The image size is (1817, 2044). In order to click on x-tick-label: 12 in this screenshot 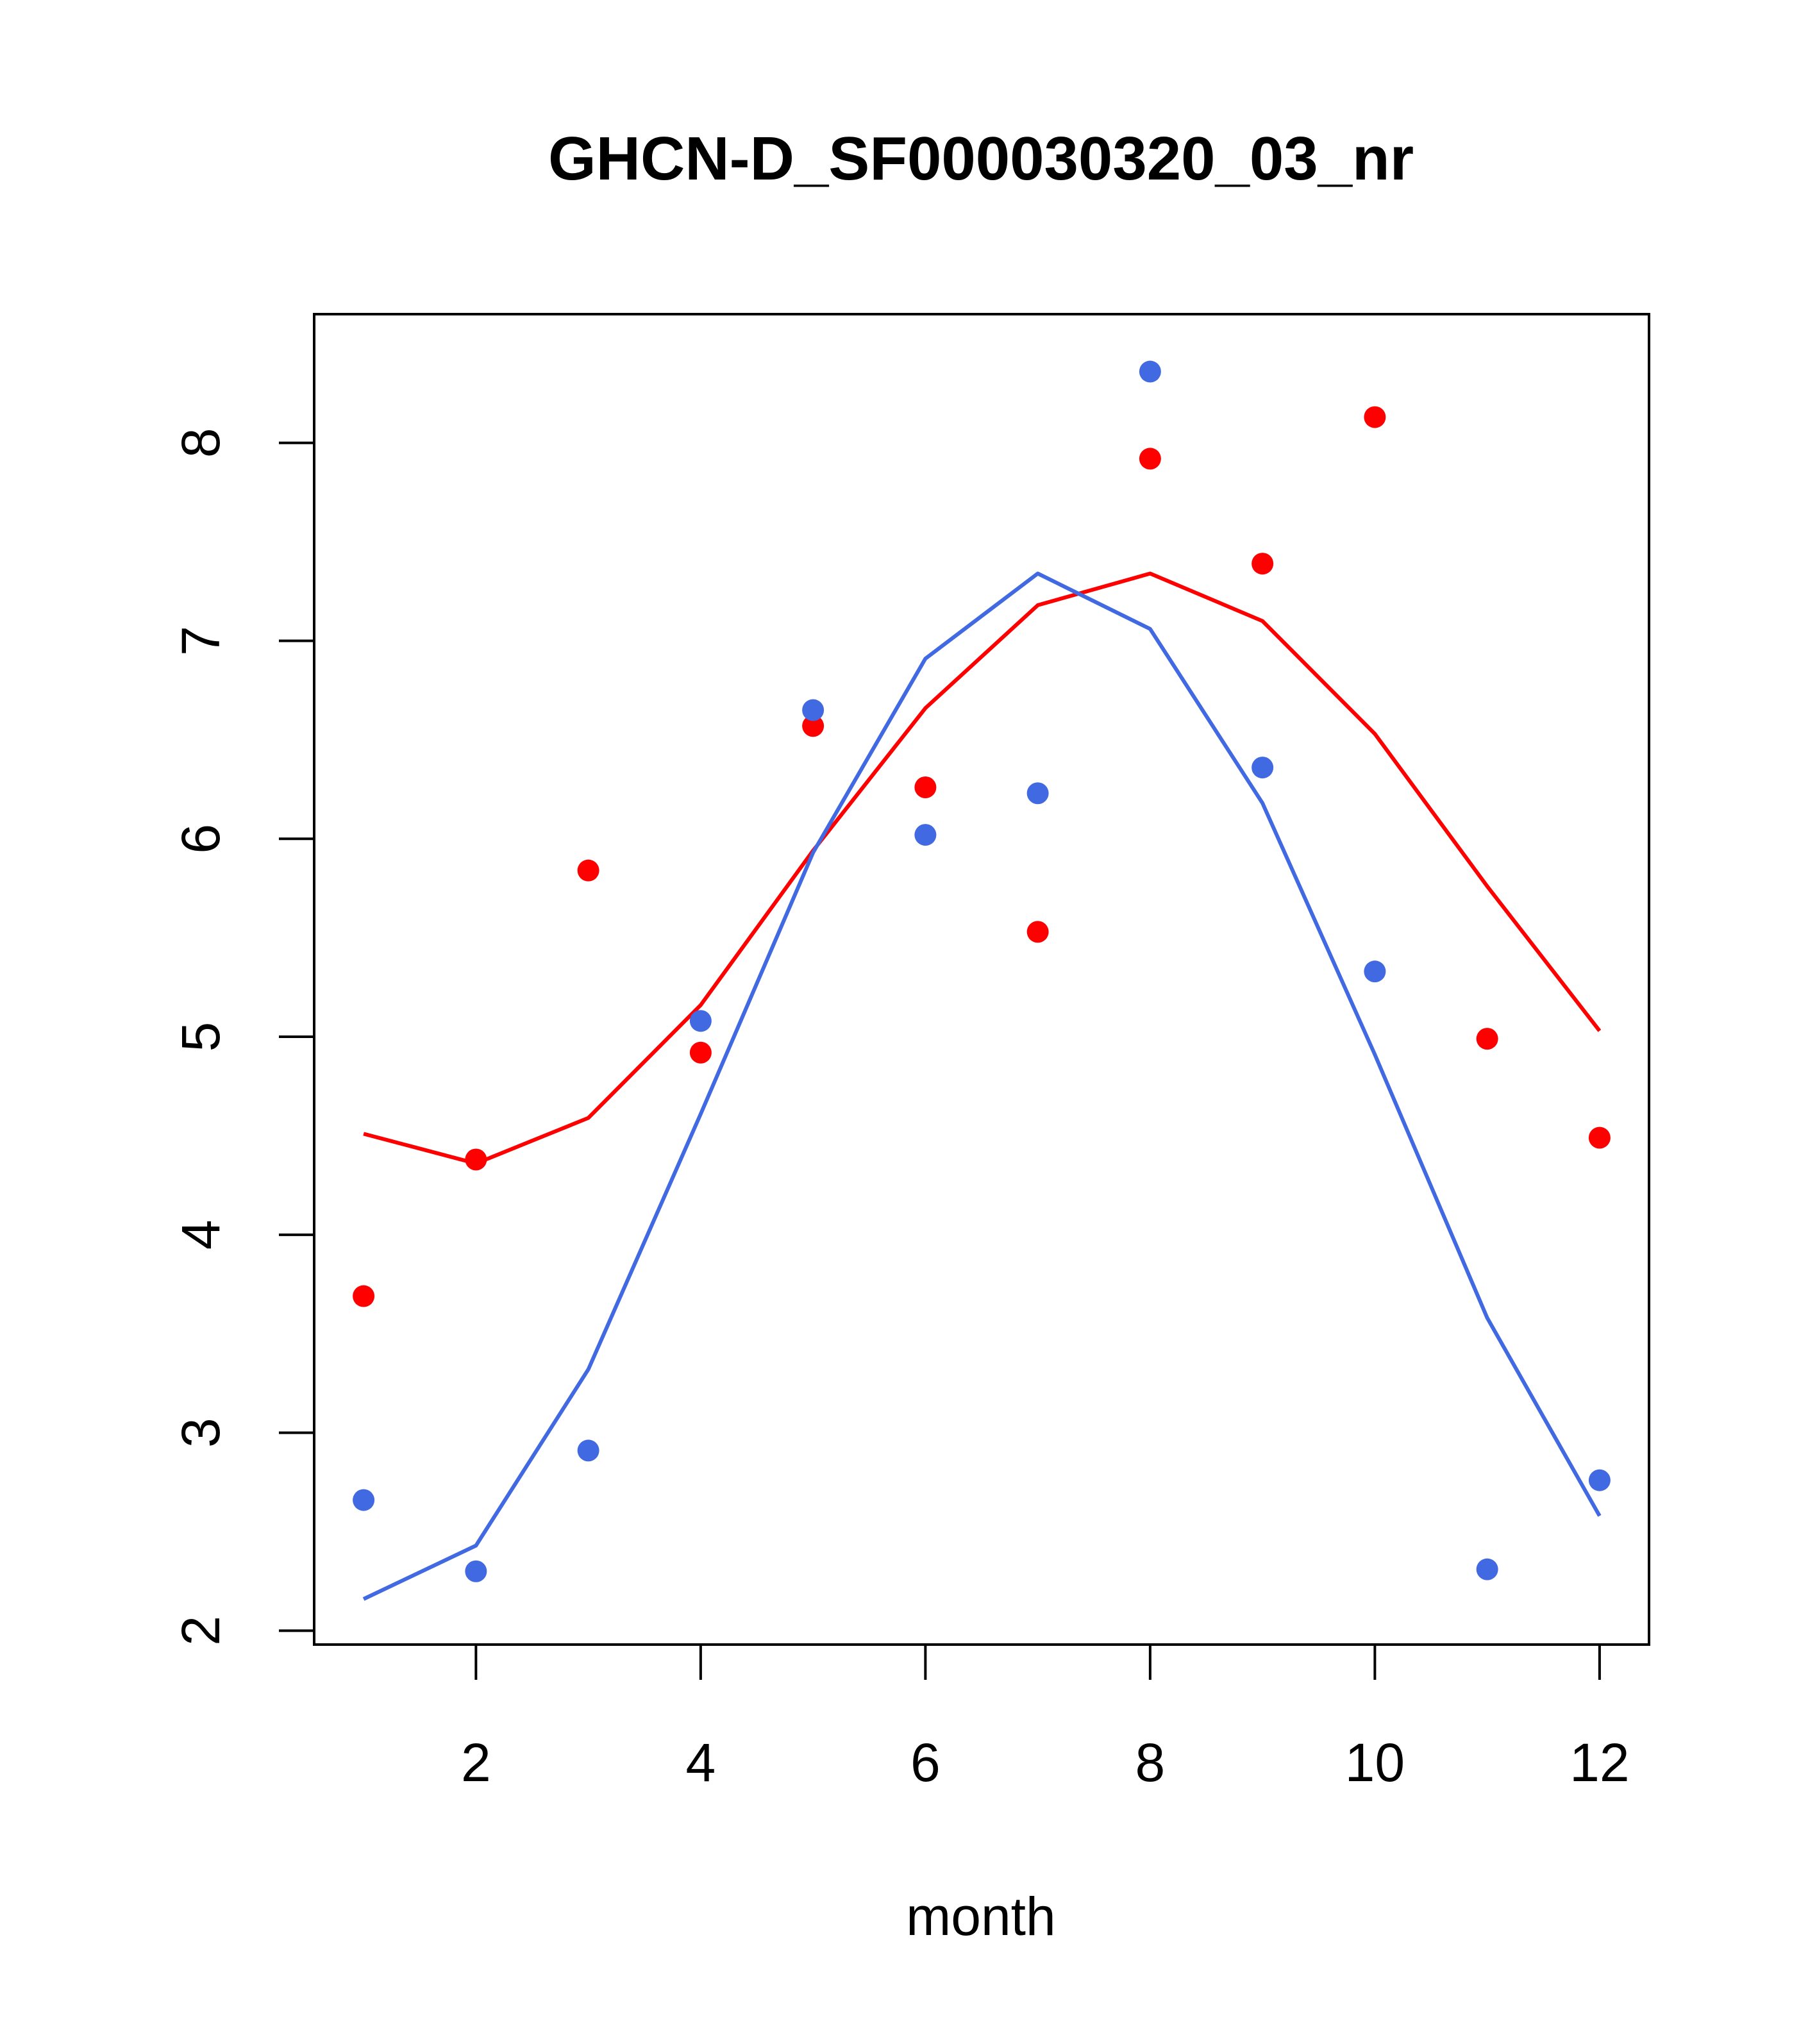, I will do `click(1600, 1763)`.